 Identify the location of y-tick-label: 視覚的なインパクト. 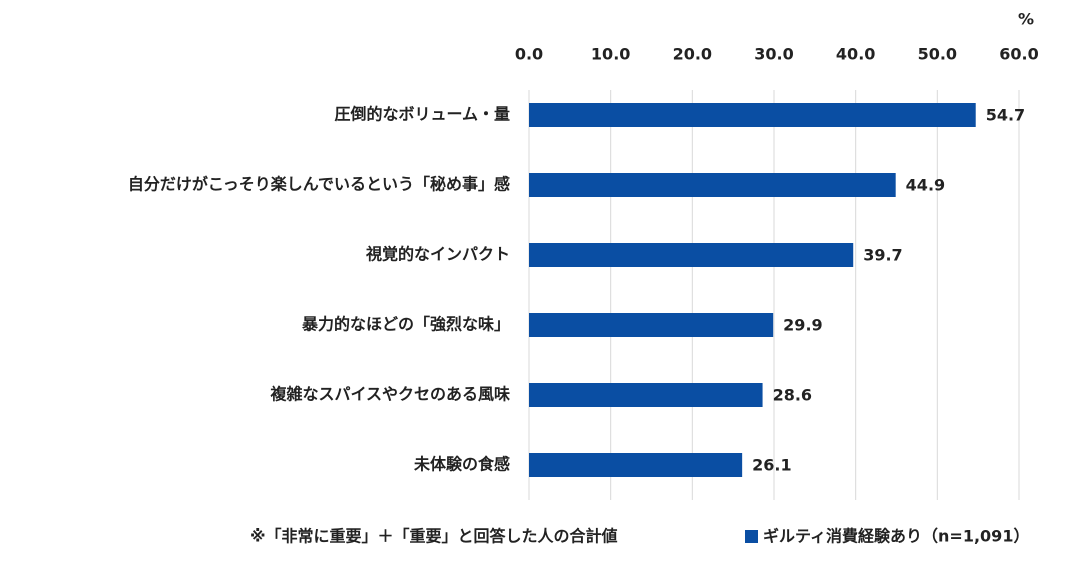
(437, 254).